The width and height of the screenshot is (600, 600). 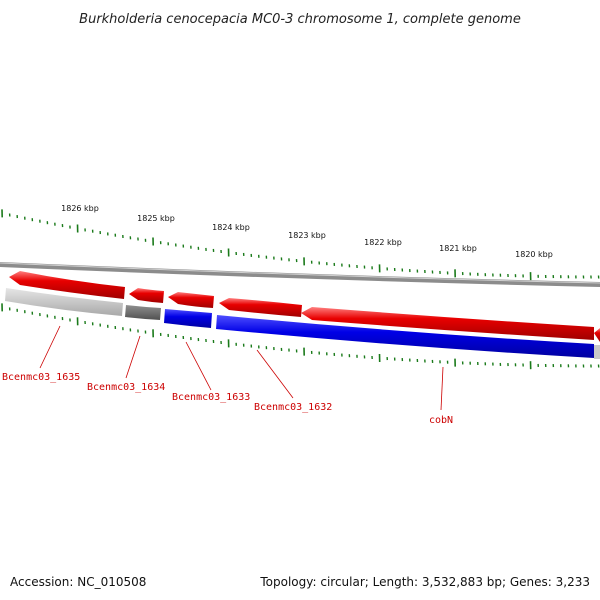 I want to click on gene-arrow-cobn, so click(x=447, y=323).